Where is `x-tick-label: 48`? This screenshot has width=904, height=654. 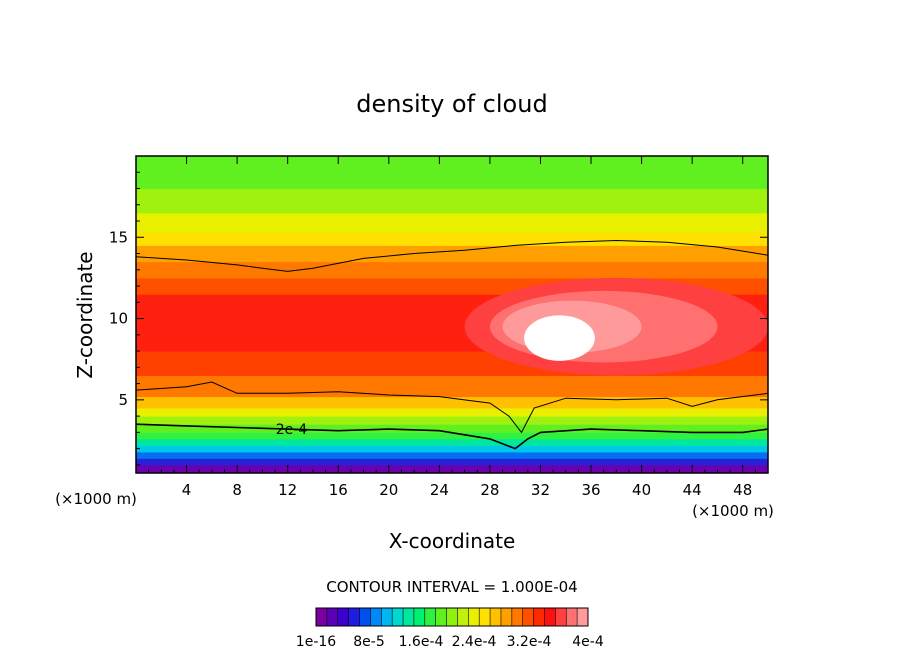
x-tick-label: 48 is located at coordinates (742, 490).